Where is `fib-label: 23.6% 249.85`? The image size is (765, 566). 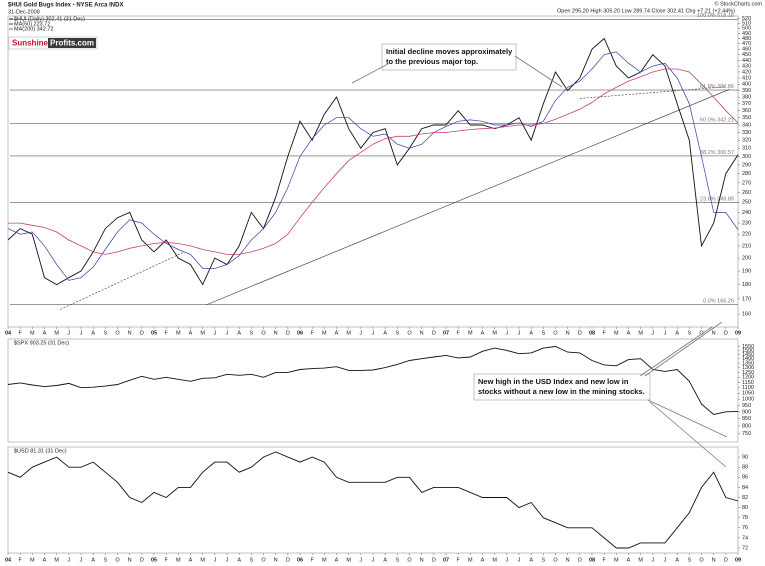 fib-label: 23.6% 249.85 is located at coordinates (717, 199).